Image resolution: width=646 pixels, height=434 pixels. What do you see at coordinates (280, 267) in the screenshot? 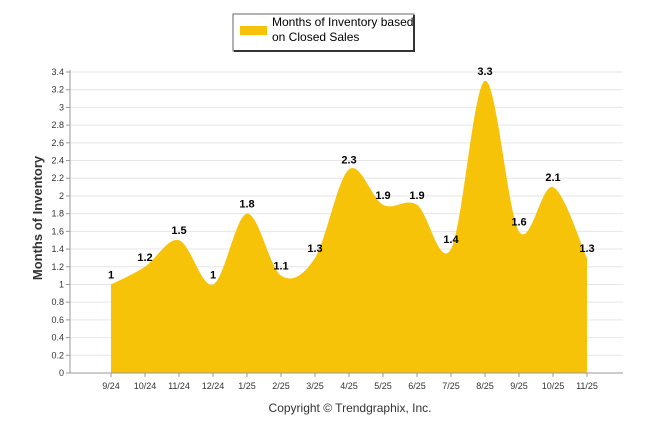
I see `data-label: 1.1` at bounding box center [280, 267].